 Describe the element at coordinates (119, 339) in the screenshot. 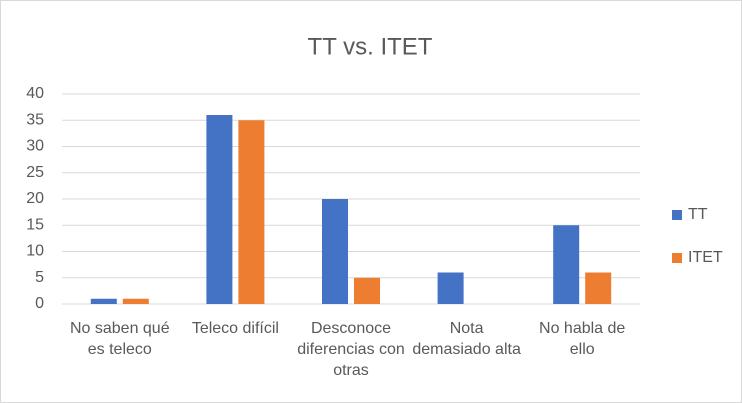

I see `x-tick-label: No saben qué es teleco` at that location.